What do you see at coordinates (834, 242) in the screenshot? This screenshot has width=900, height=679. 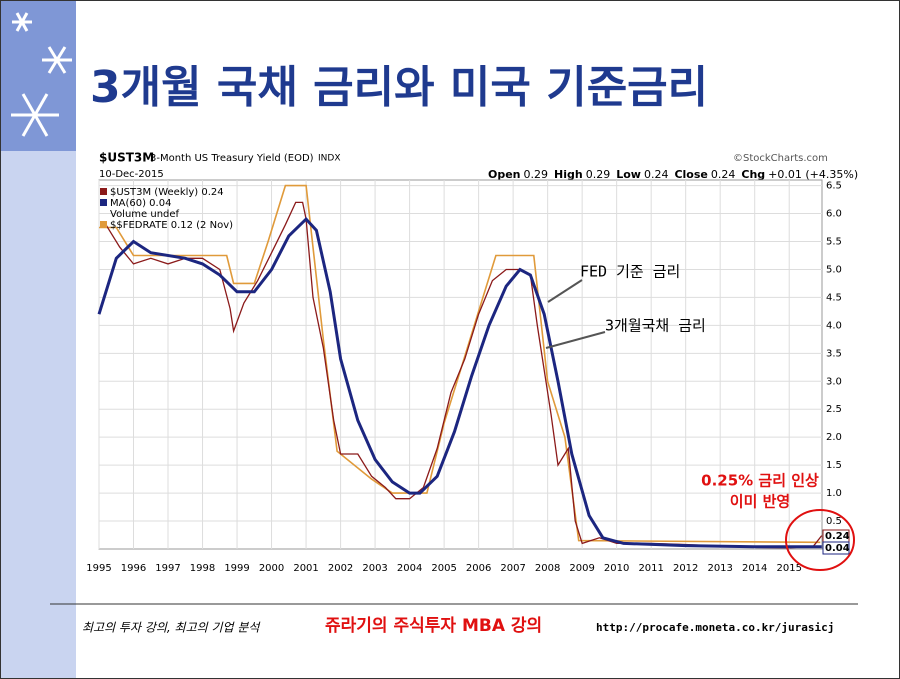 I see `y-tick-label: 5.5` at bounding box center [834, 242].